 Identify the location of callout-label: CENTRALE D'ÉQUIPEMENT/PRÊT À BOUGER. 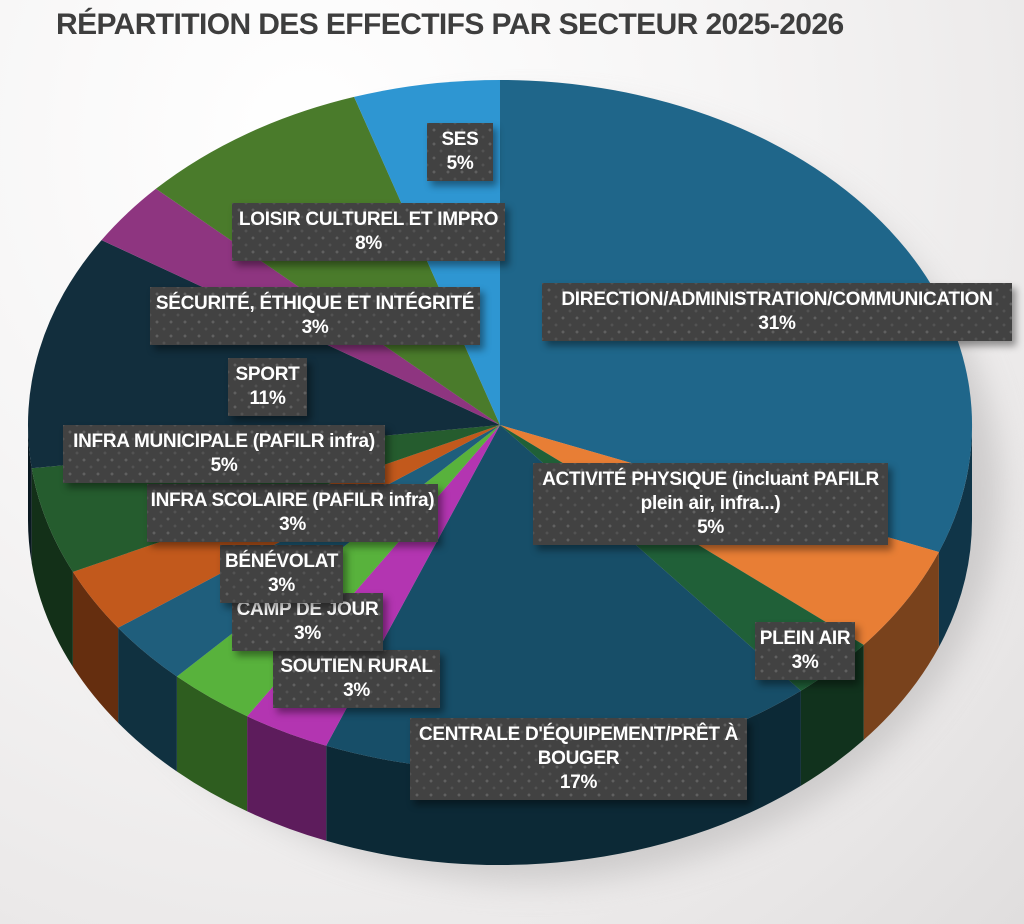
(578, 746).